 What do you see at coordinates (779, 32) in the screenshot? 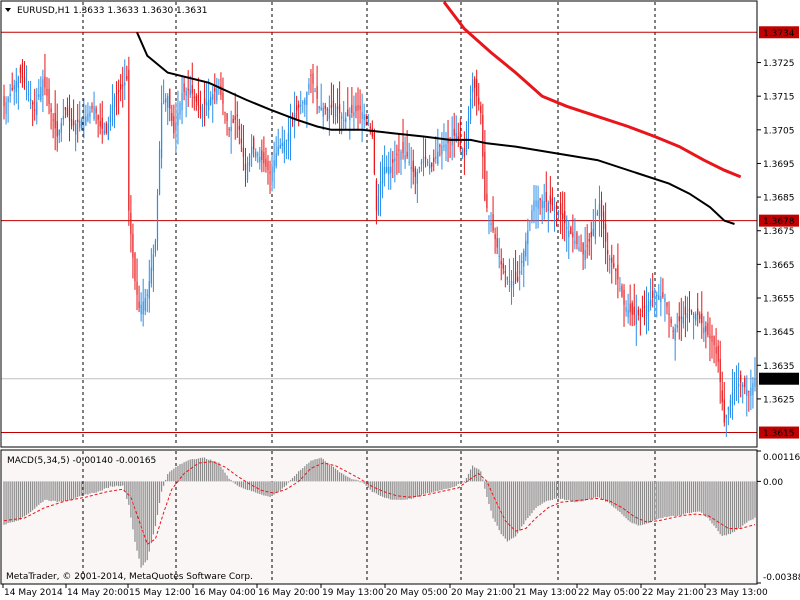
I see `level-label-box` at bounding box center [779, 32].